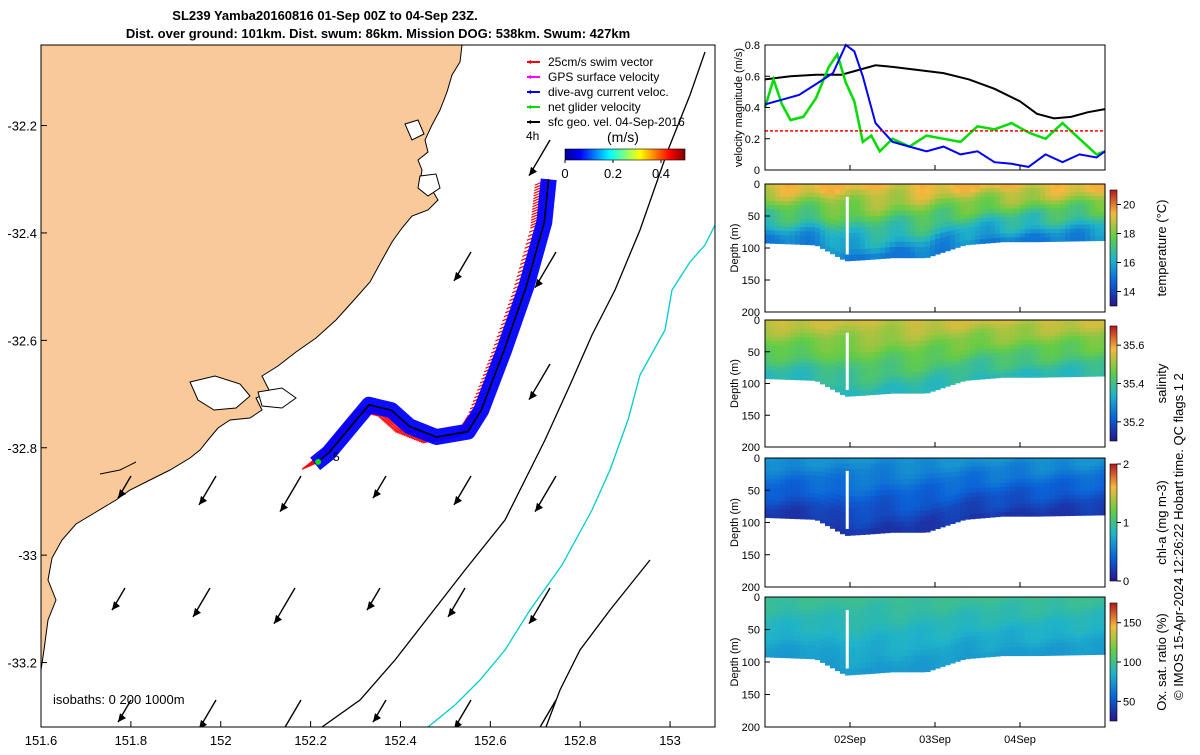 The height and width of the screenshot is (755, 1200). What do you see at coordinates (1133, 346) in the screenshot?
I see `colorbar-tick-label: 35.6` at bounding box center [1133, 346].